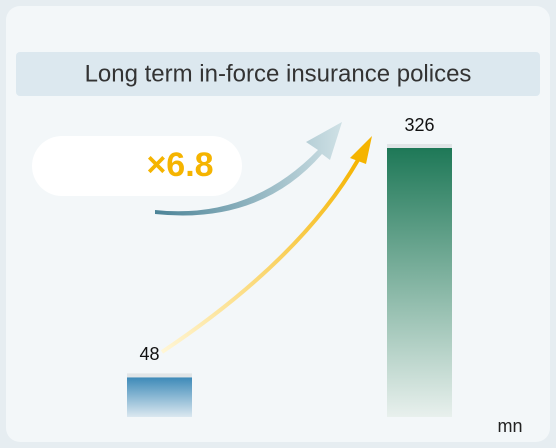  I want to click on arrow, so click(248, 169).